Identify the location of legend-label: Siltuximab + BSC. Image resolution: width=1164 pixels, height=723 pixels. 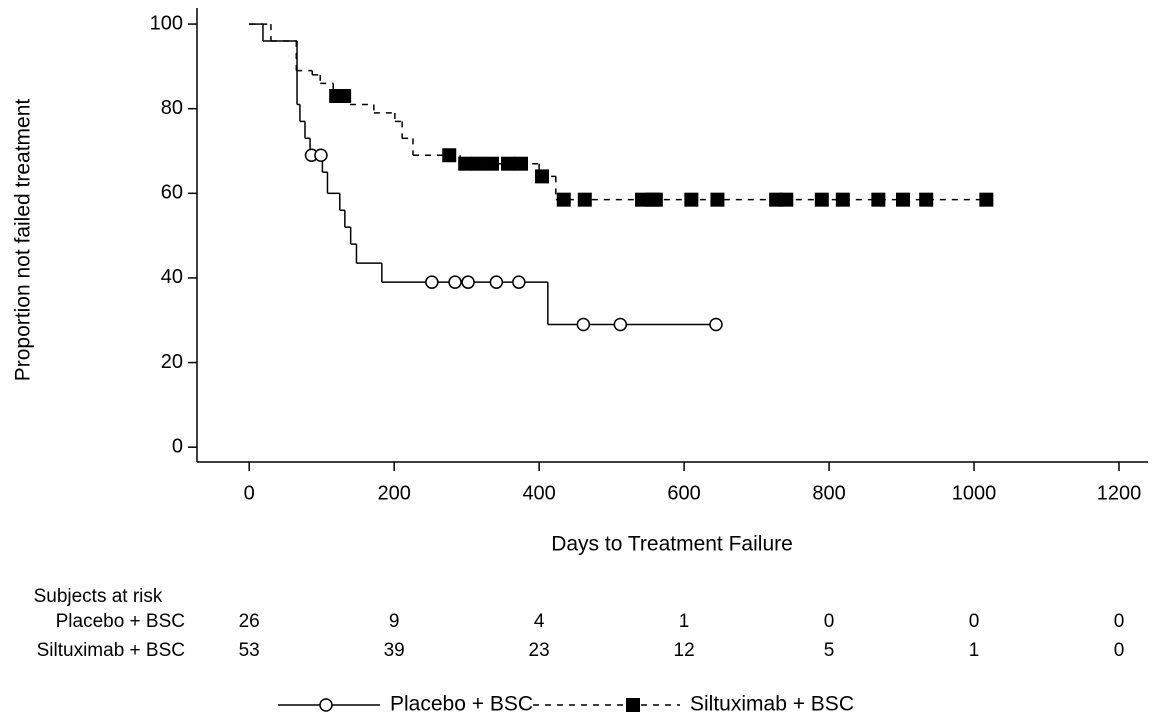
(772, 704).